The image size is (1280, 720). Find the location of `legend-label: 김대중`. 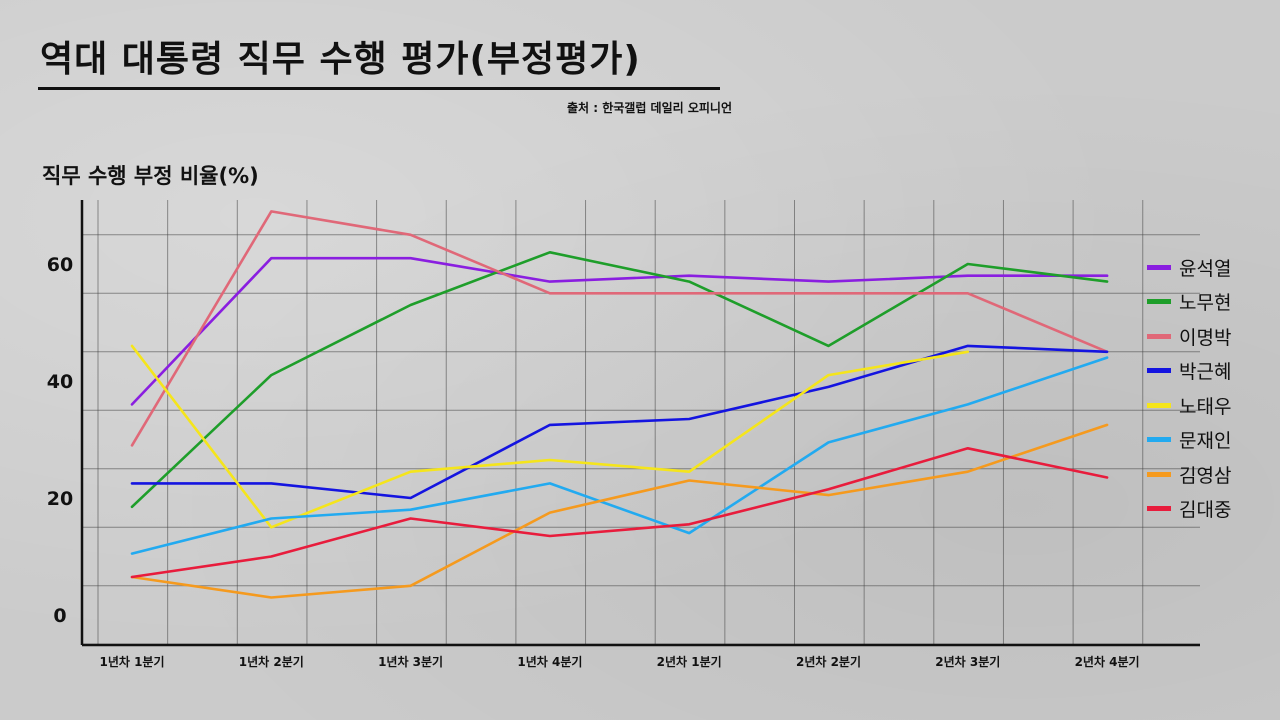

legend-label: 김대중 is located at coordinates (1205, 510).